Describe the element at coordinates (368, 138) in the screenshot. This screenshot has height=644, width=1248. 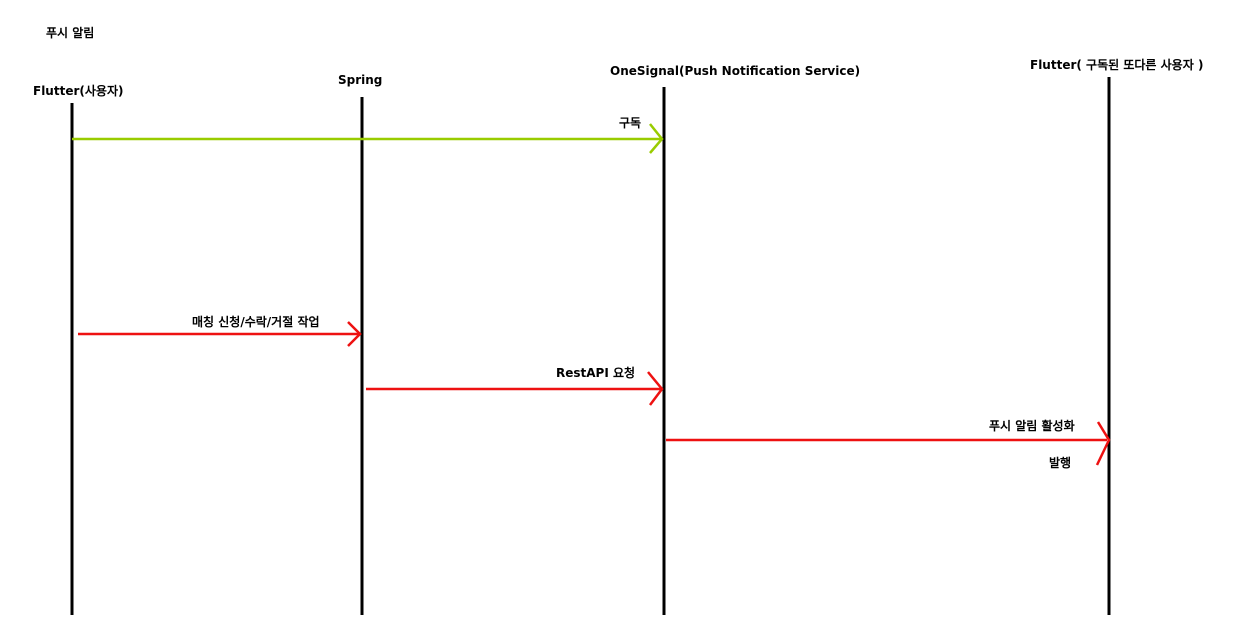
I see `message-subscribe-arrow` at that location.